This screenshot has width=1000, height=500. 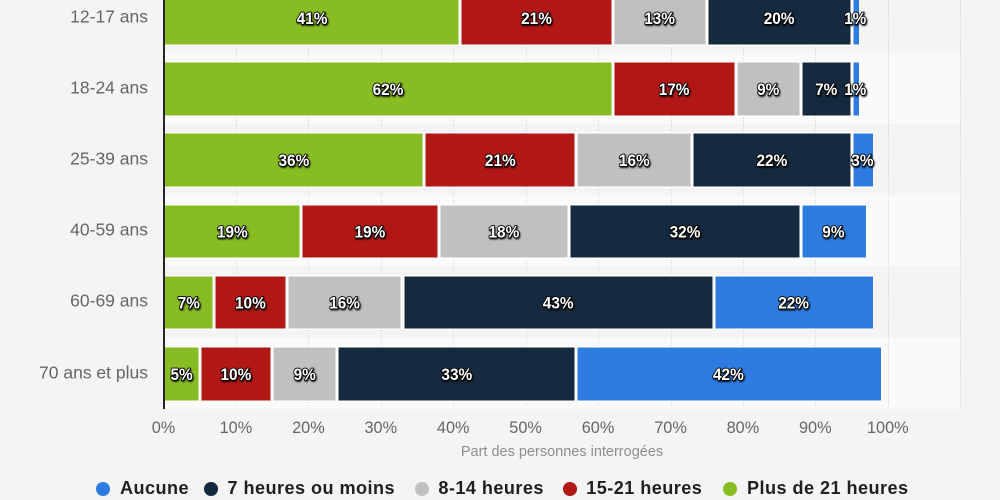 I want to click on svg-text: 41%, so click(x=312, y=18).